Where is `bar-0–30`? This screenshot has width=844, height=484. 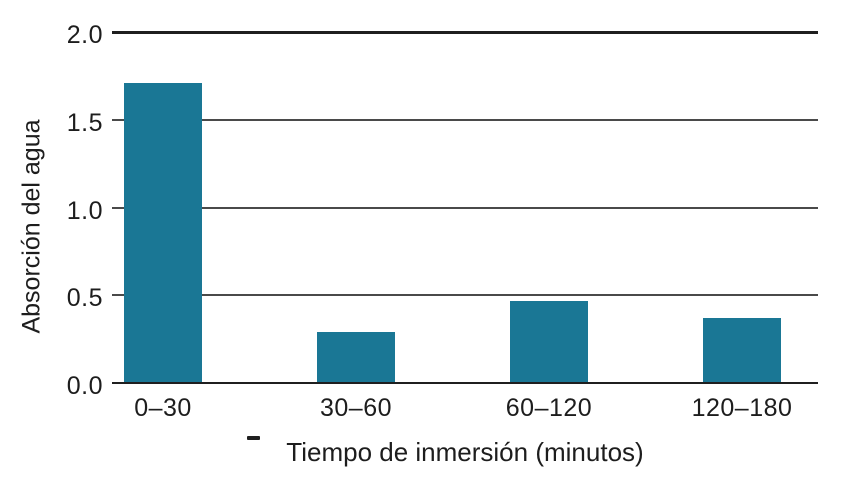 bar-0–30 is located at coordinates (163, 232).